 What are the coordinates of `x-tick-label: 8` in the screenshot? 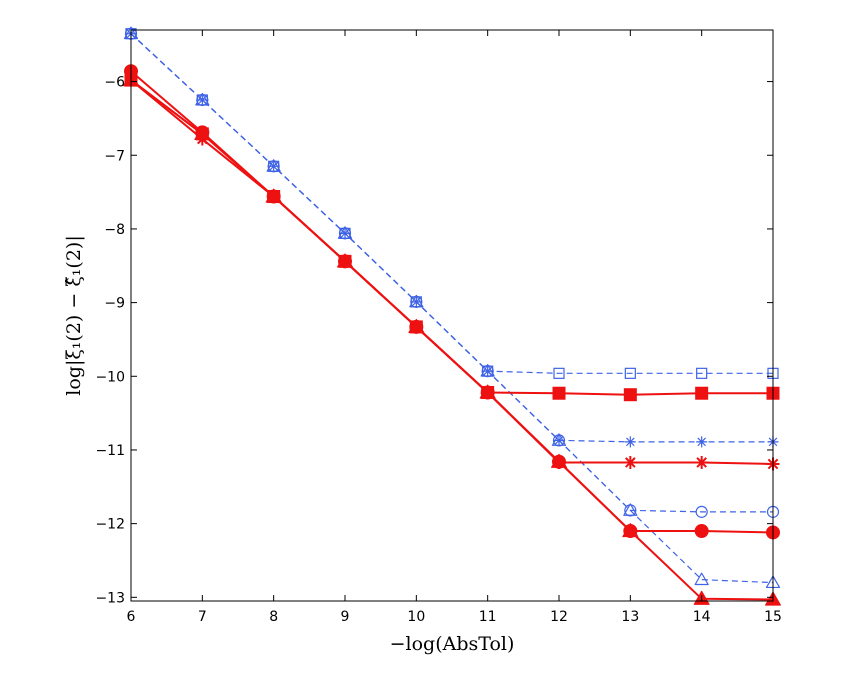 It's located at (273, 617).